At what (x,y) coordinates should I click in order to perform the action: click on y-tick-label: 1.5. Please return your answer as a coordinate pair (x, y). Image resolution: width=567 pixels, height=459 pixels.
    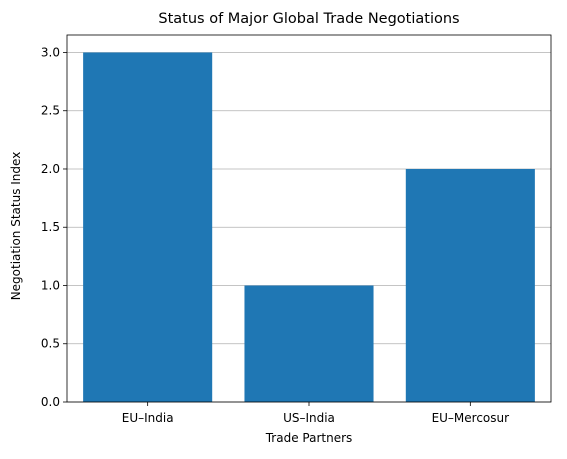
    Looking at the image, I should click on (50, 227).